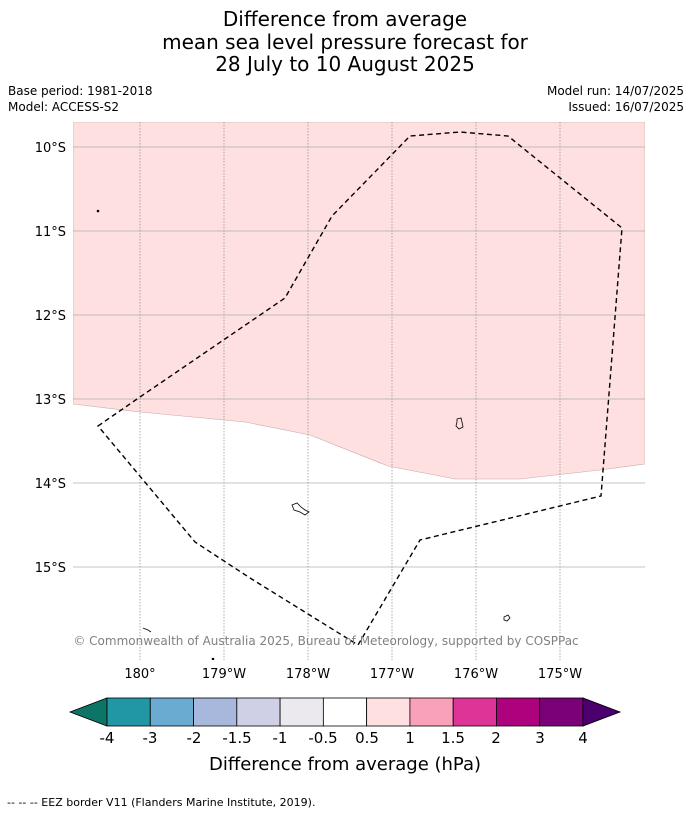  What do you see at coordinates (353, 674) in the screenshot?
I see `longitude-labels: 180° 179°W 178°W 177°W 176°W 175°W` at bounding box center [353, 674].